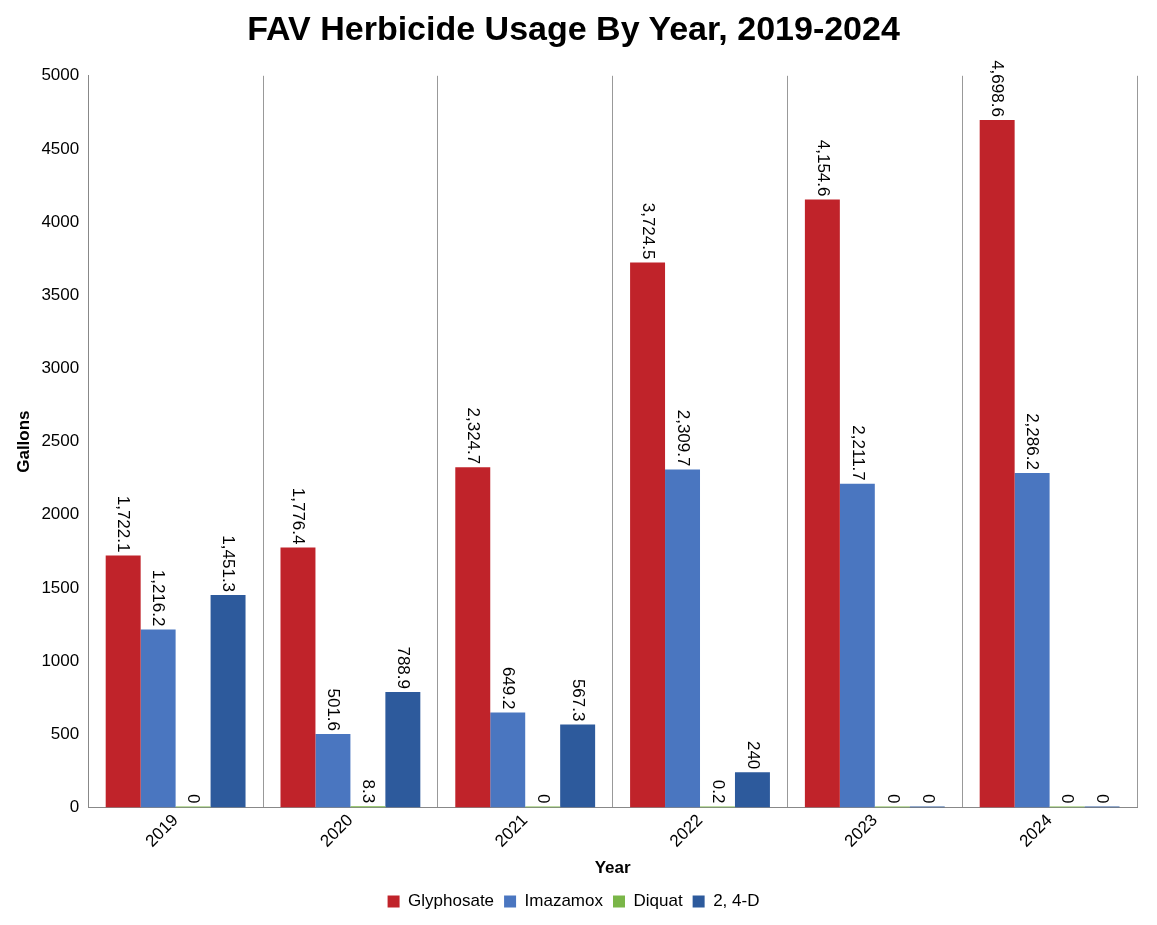  What do you see at coordinates (648, 231) in the screenshot?
I see `data-label: 3,724.5` at bounding box center [648, 231].